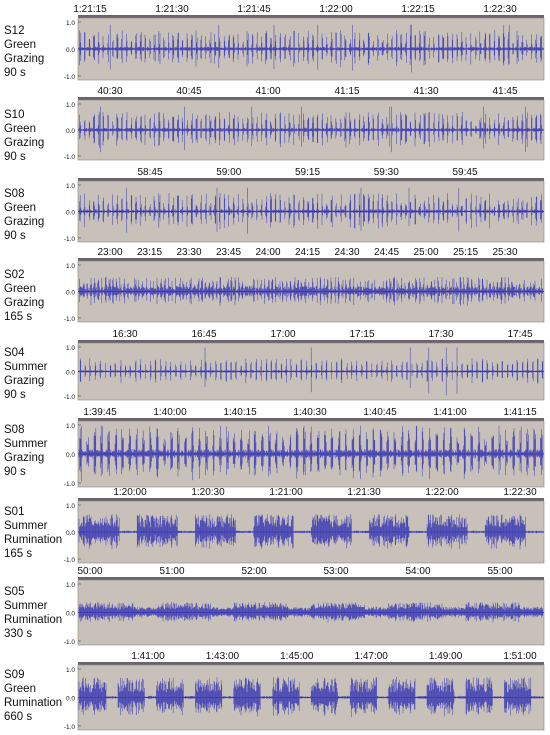 The width and height of the screenshot is (550, 735). I want to click on time-tick-label: 17:30, so click(440, 334).